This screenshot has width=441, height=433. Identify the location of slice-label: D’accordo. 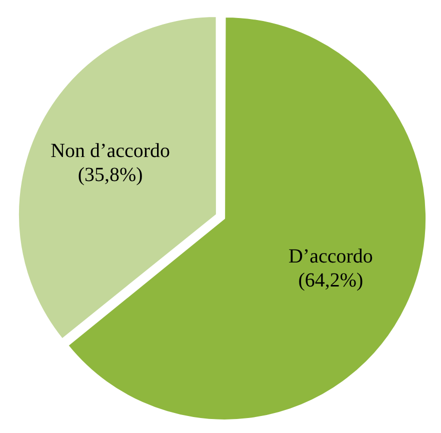
(330, 256).